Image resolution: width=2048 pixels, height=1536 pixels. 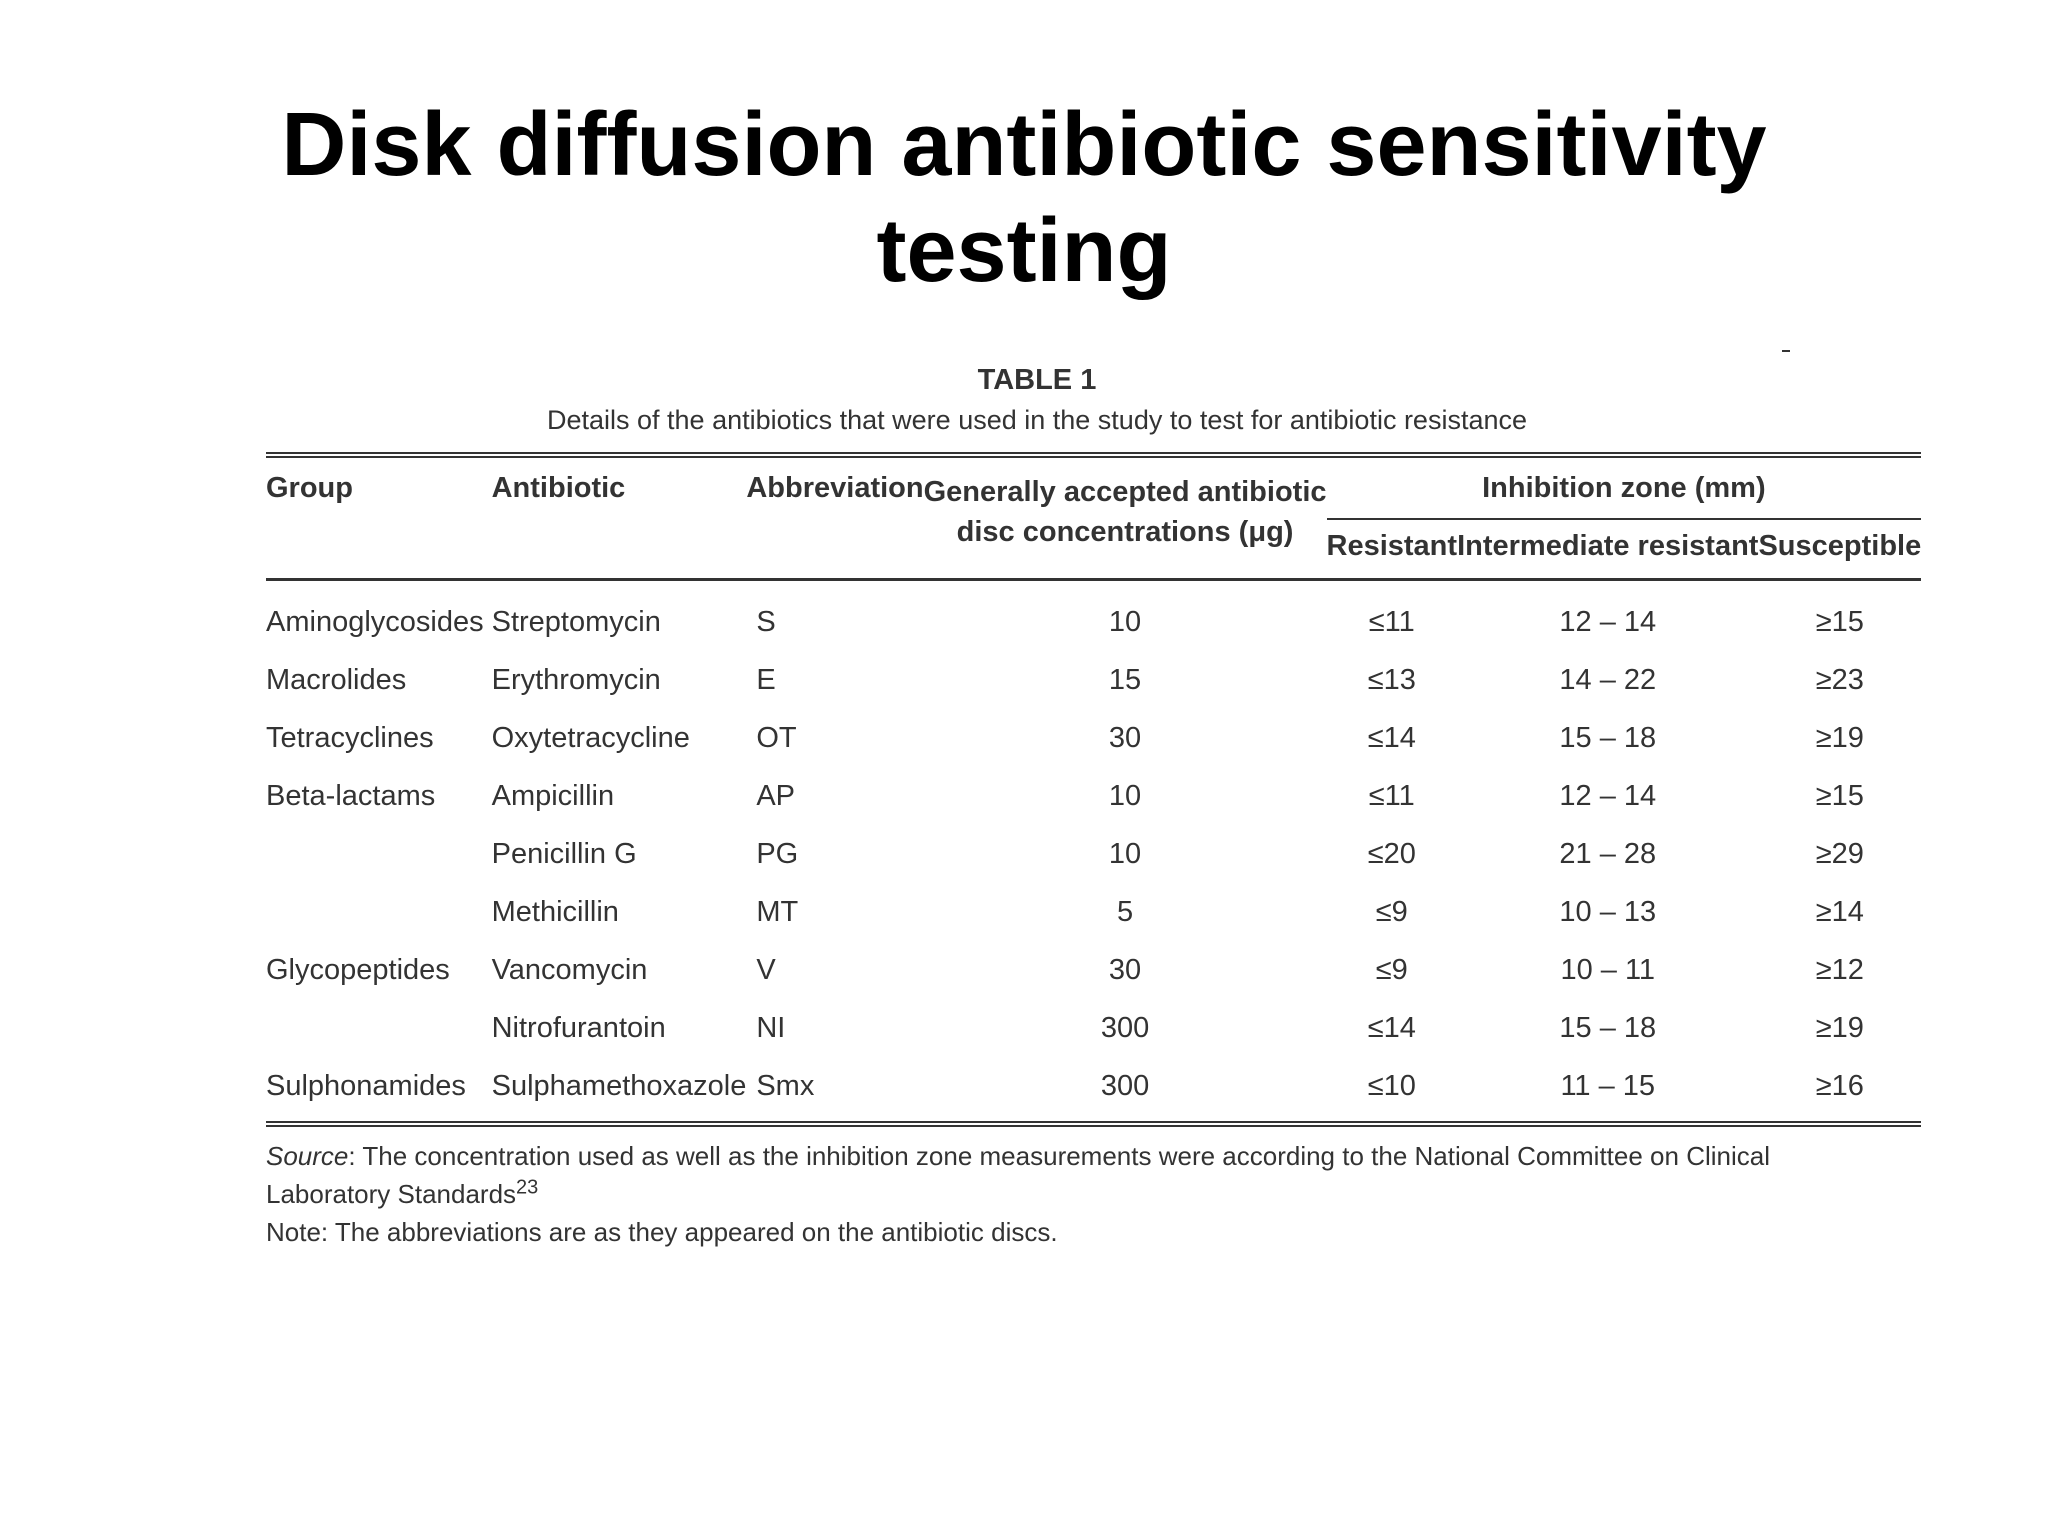 I want to click on cell-intermediate: 10 – 13, so click(x=1608, y=911).